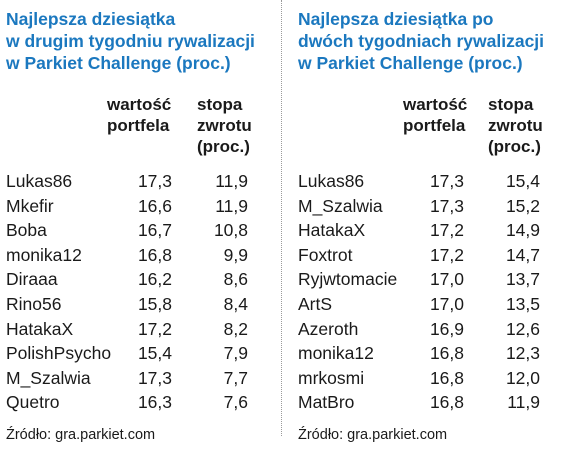 The height and width of the screenshot is (451, 564). What do you see at coordinates (235, 328) in the screenshot?
I see `return-rate: 8,2` at bounding box center [235, 328].